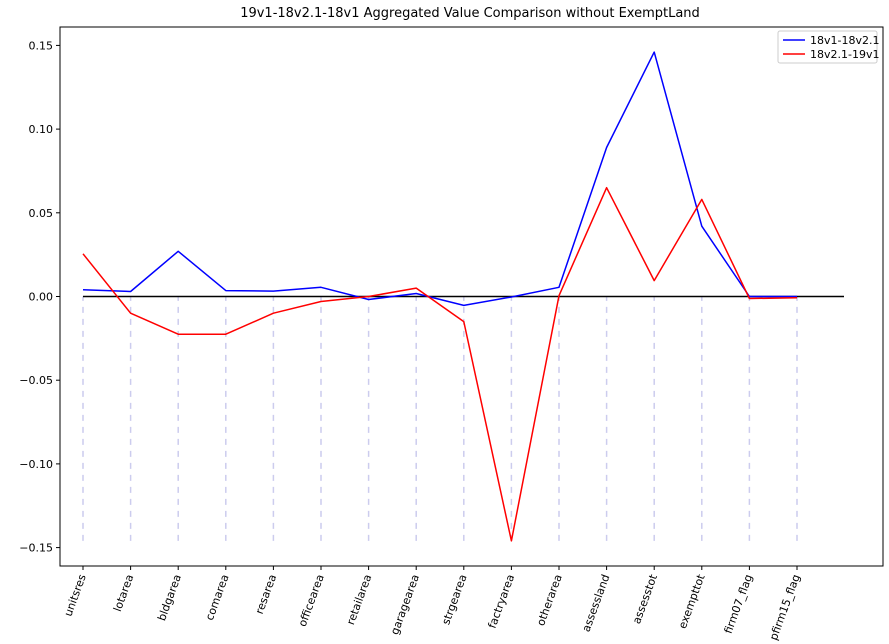 The width and height of the screenshot is (889, 644). What do you see at coordinates (549, 600) in the screenshot?
I see `x-tick-label: otherarea` at bounding box center [549, 600].